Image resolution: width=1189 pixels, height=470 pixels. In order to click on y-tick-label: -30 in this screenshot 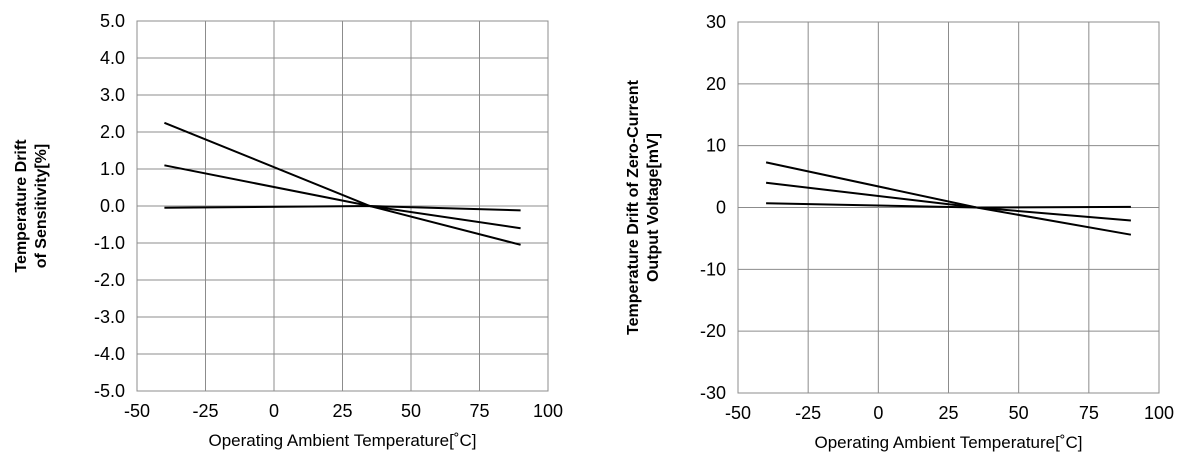, I will do `click(713, 393)`.